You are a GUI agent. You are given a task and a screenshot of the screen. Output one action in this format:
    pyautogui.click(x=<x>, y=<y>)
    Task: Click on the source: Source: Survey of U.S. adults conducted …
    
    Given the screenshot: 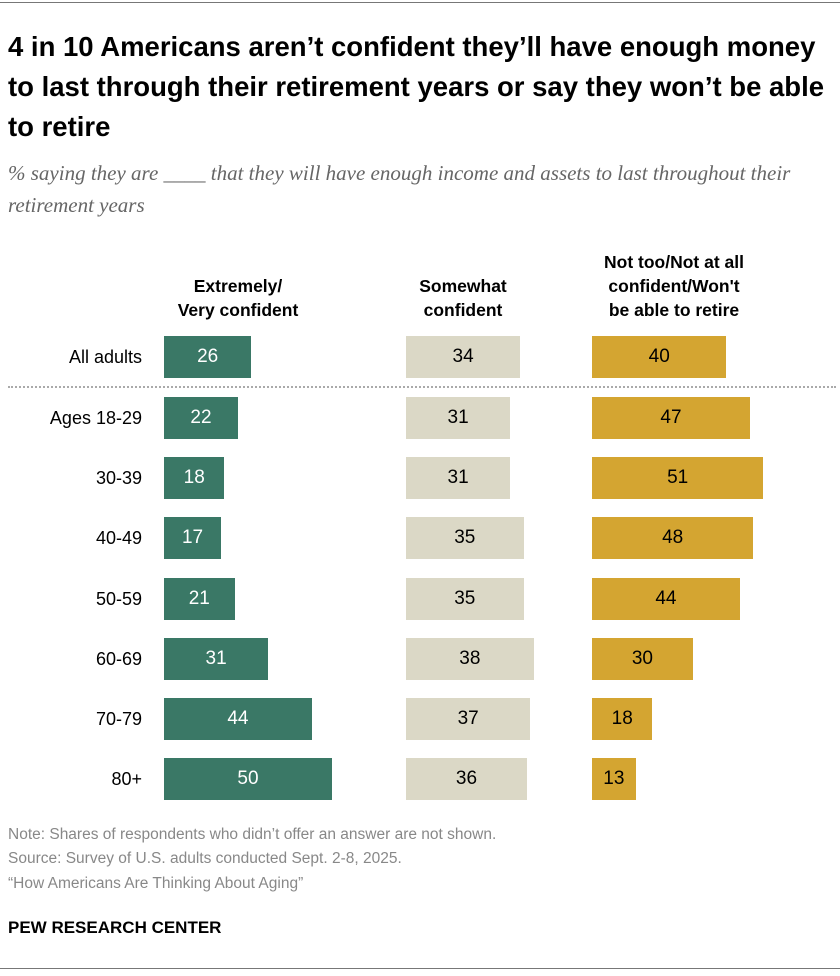 What is the action you would take?
    pyautogui.click(x=205, y=858)
    